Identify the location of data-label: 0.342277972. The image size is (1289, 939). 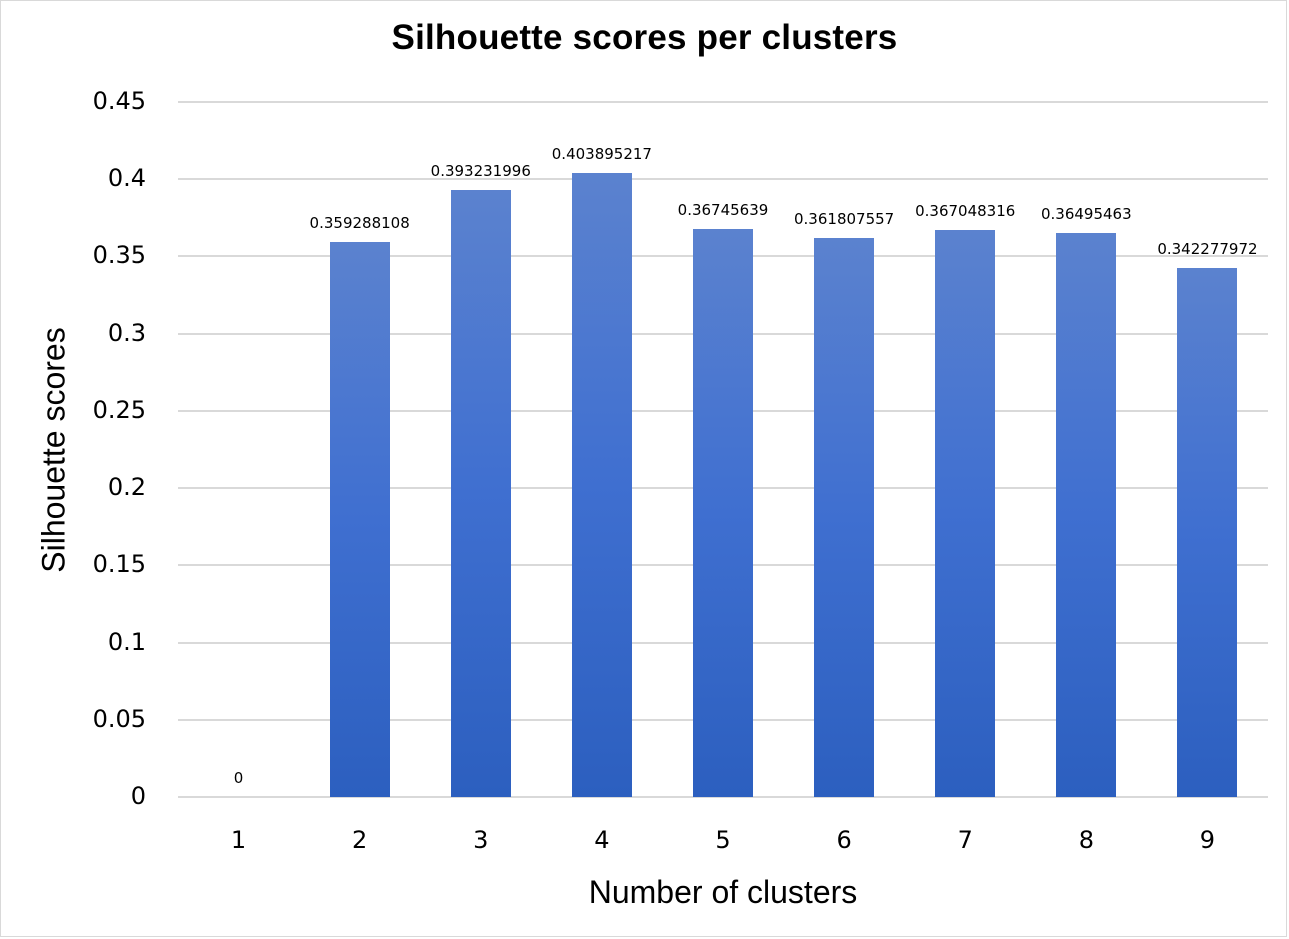
(1207, 249).